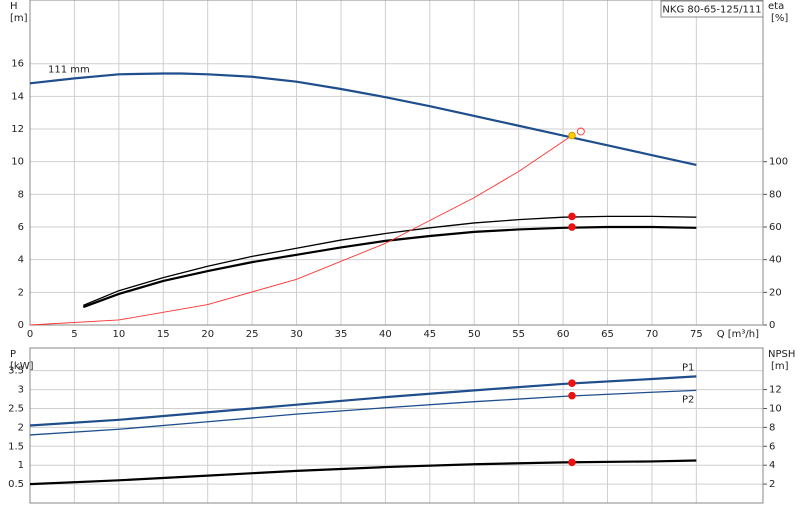 This screenshot has height=520, width=800. Describe the element at coordinates (21, 390) in the screenshot. I see `y-tick-label: 3` at that location.